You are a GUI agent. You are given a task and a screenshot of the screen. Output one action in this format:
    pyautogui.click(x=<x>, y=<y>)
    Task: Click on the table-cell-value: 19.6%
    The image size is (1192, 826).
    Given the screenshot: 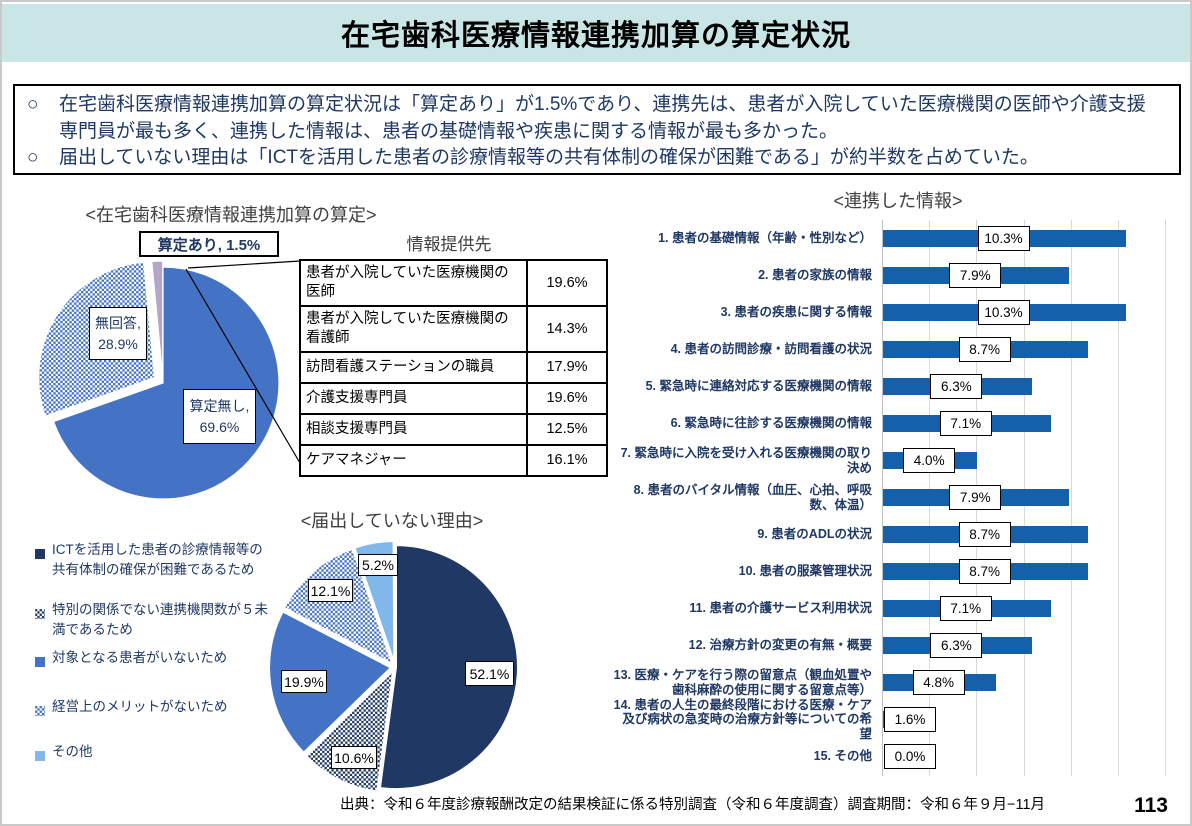 What is the action you would take?
    pyautogui.click(x=567, y=398)
    